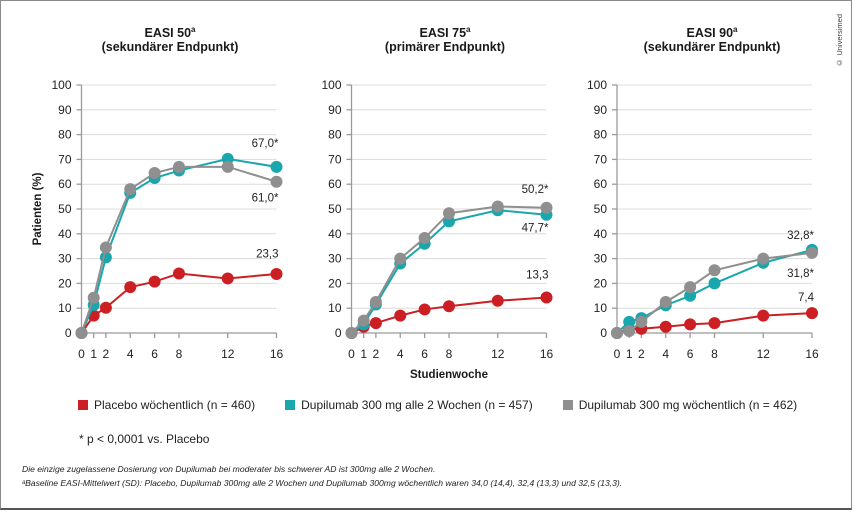 The image size is (854, 512). Describe the element at coordinates (712, 32) in the screenshot. I see `chart-title: EASI 90a` at that location.